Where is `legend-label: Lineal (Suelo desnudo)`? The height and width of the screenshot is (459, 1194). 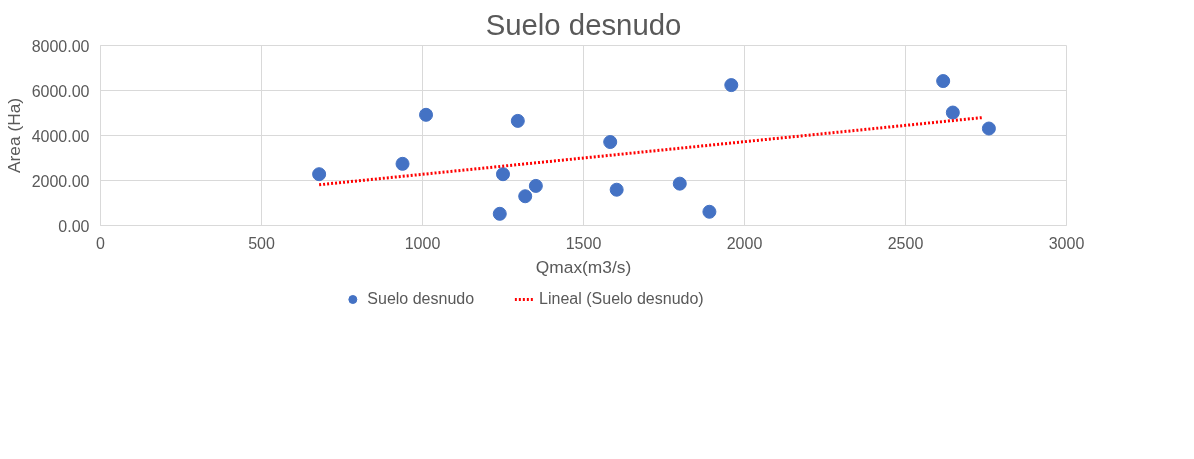
legend-label: Lineal (Suelo desnudo) is located at coordinates (621, 299).